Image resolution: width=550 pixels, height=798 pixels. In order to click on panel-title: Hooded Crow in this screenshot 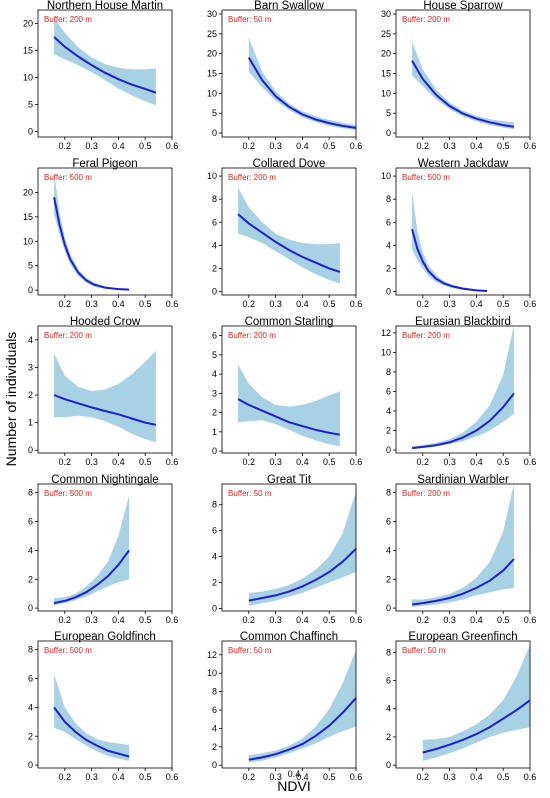, I will do `click(105, 322)`.